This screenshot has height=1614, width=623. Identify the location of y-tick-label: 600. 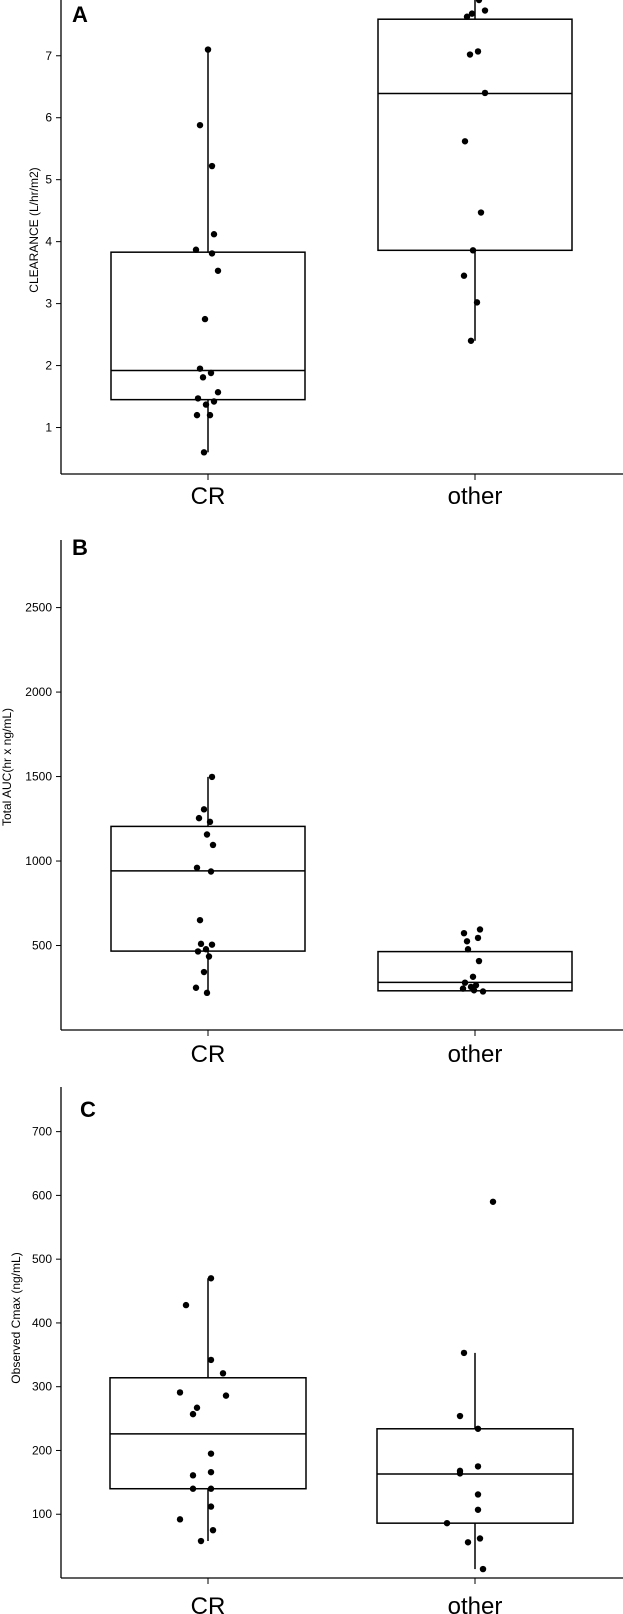
(42, 1195).